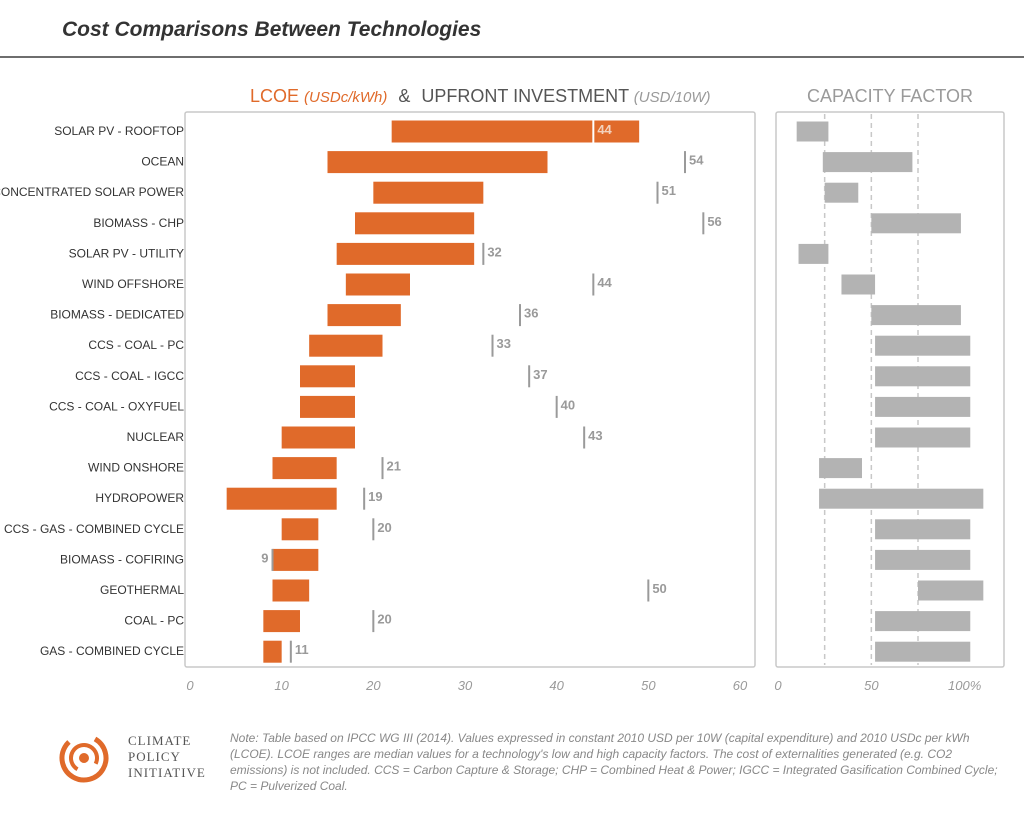 This screenshot has width=1024, height=824. What do you see at coordinates (556, 685) in the screenshot?
I see `lcoe-tick-label: 40` at bounding box center [556, 685].